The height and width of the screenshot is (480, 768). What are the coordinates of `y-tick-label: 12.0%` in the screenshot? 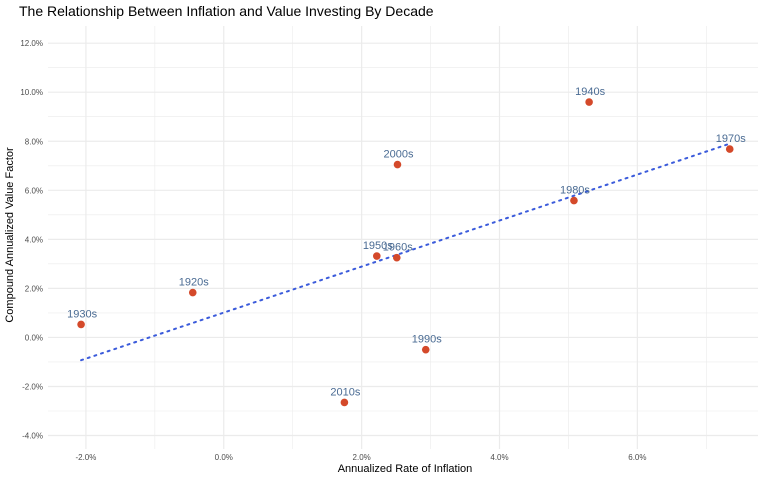 It's located at (31, 43).